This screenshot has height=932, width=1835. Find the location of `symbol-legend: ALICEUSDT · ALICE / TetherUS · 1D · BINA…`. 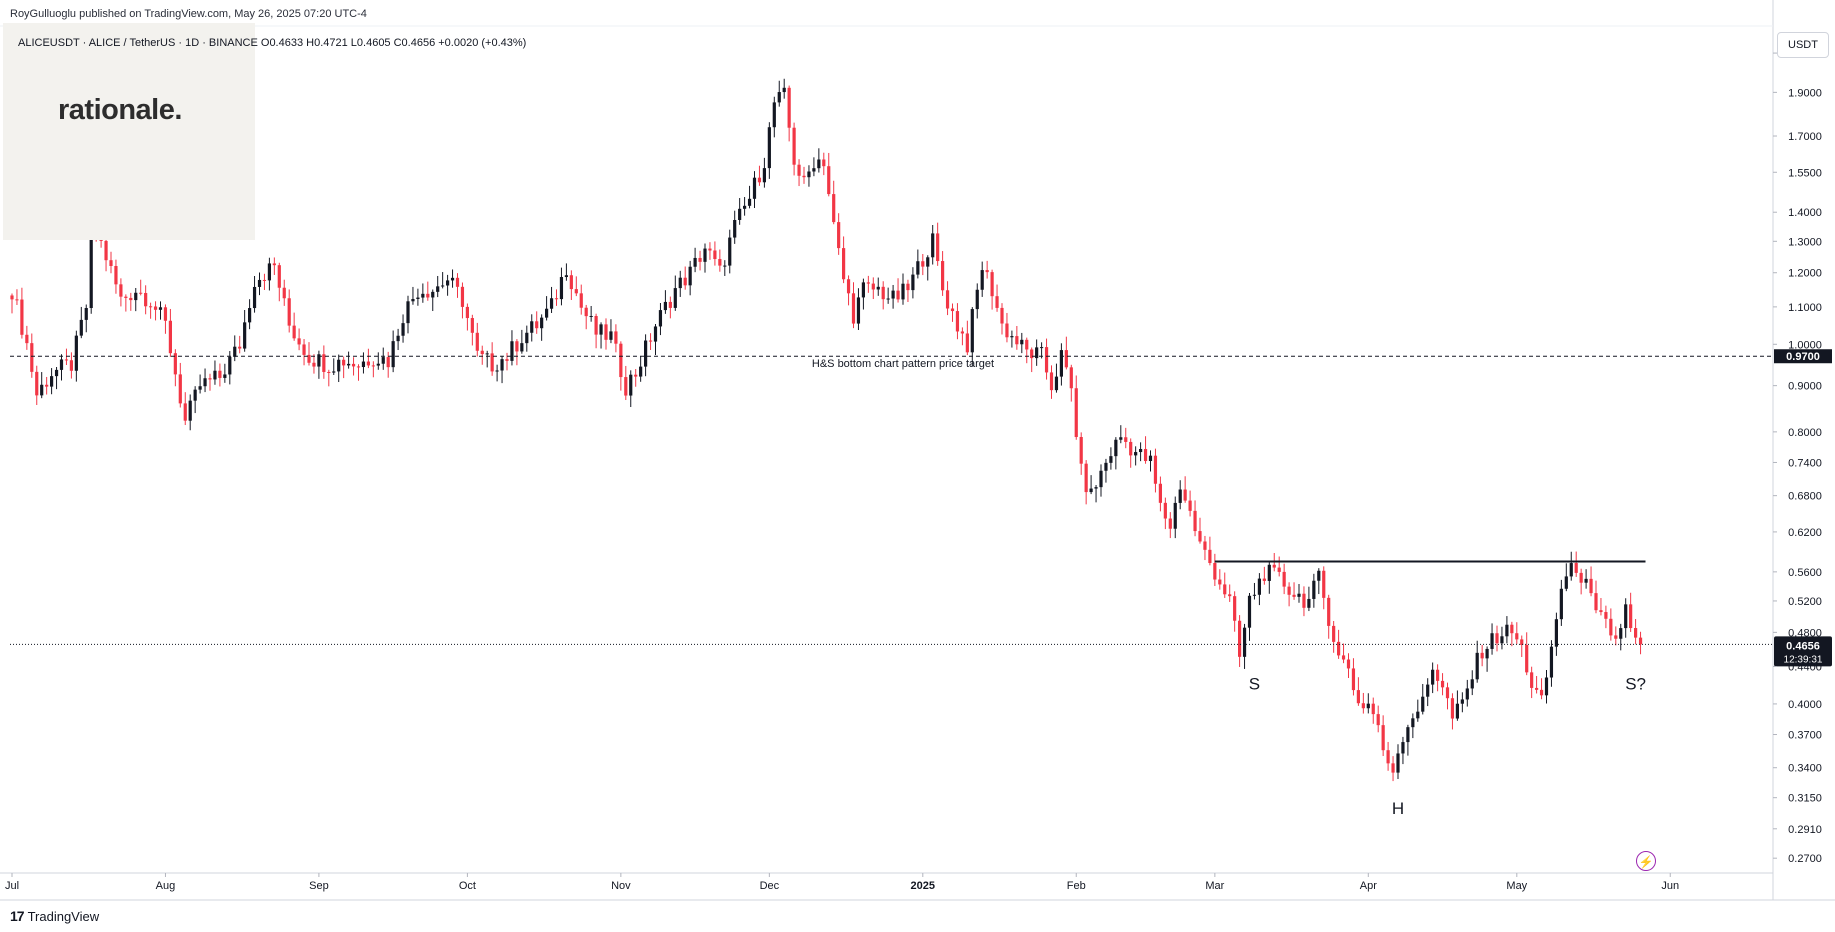

symbol-legend: ALICEUSDT · ALICE / TetherUS · 1D · BINA… is located at coordinates (272, 43).